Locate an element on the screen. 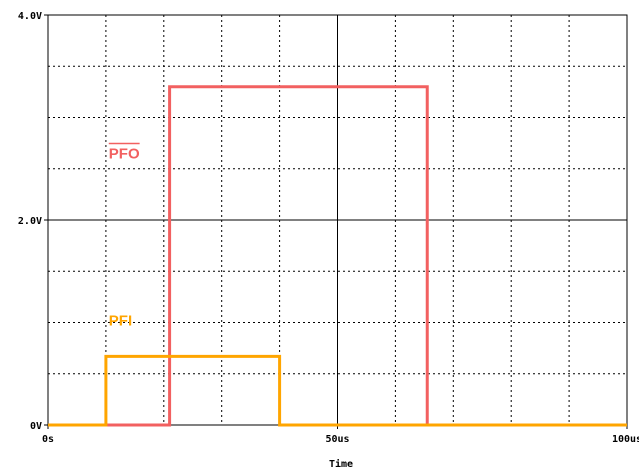 This screenshot has width=639, height=471. y-tick-label: 4.0V is located at coordinates (30, 16).